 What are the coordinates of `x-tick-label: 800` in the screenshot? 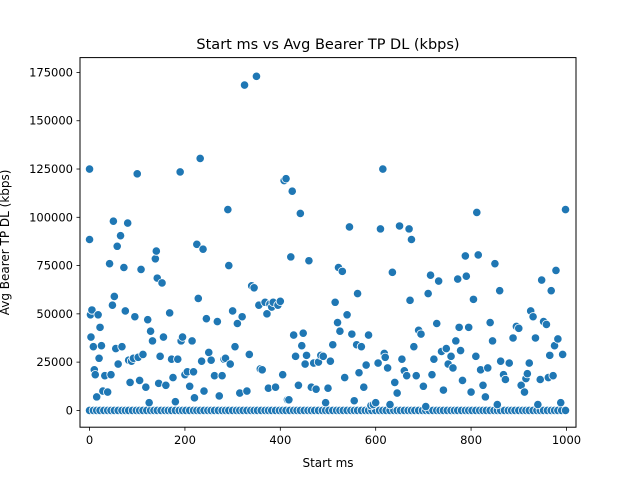 It's located at (471, 440).